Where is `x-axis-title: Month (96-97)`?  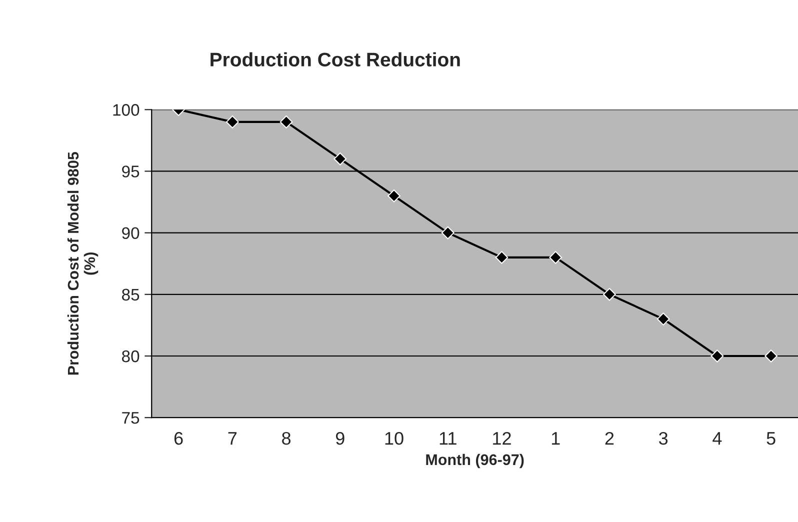 x-axis-title: Month (96-97) is located at coordinates (475, 461).